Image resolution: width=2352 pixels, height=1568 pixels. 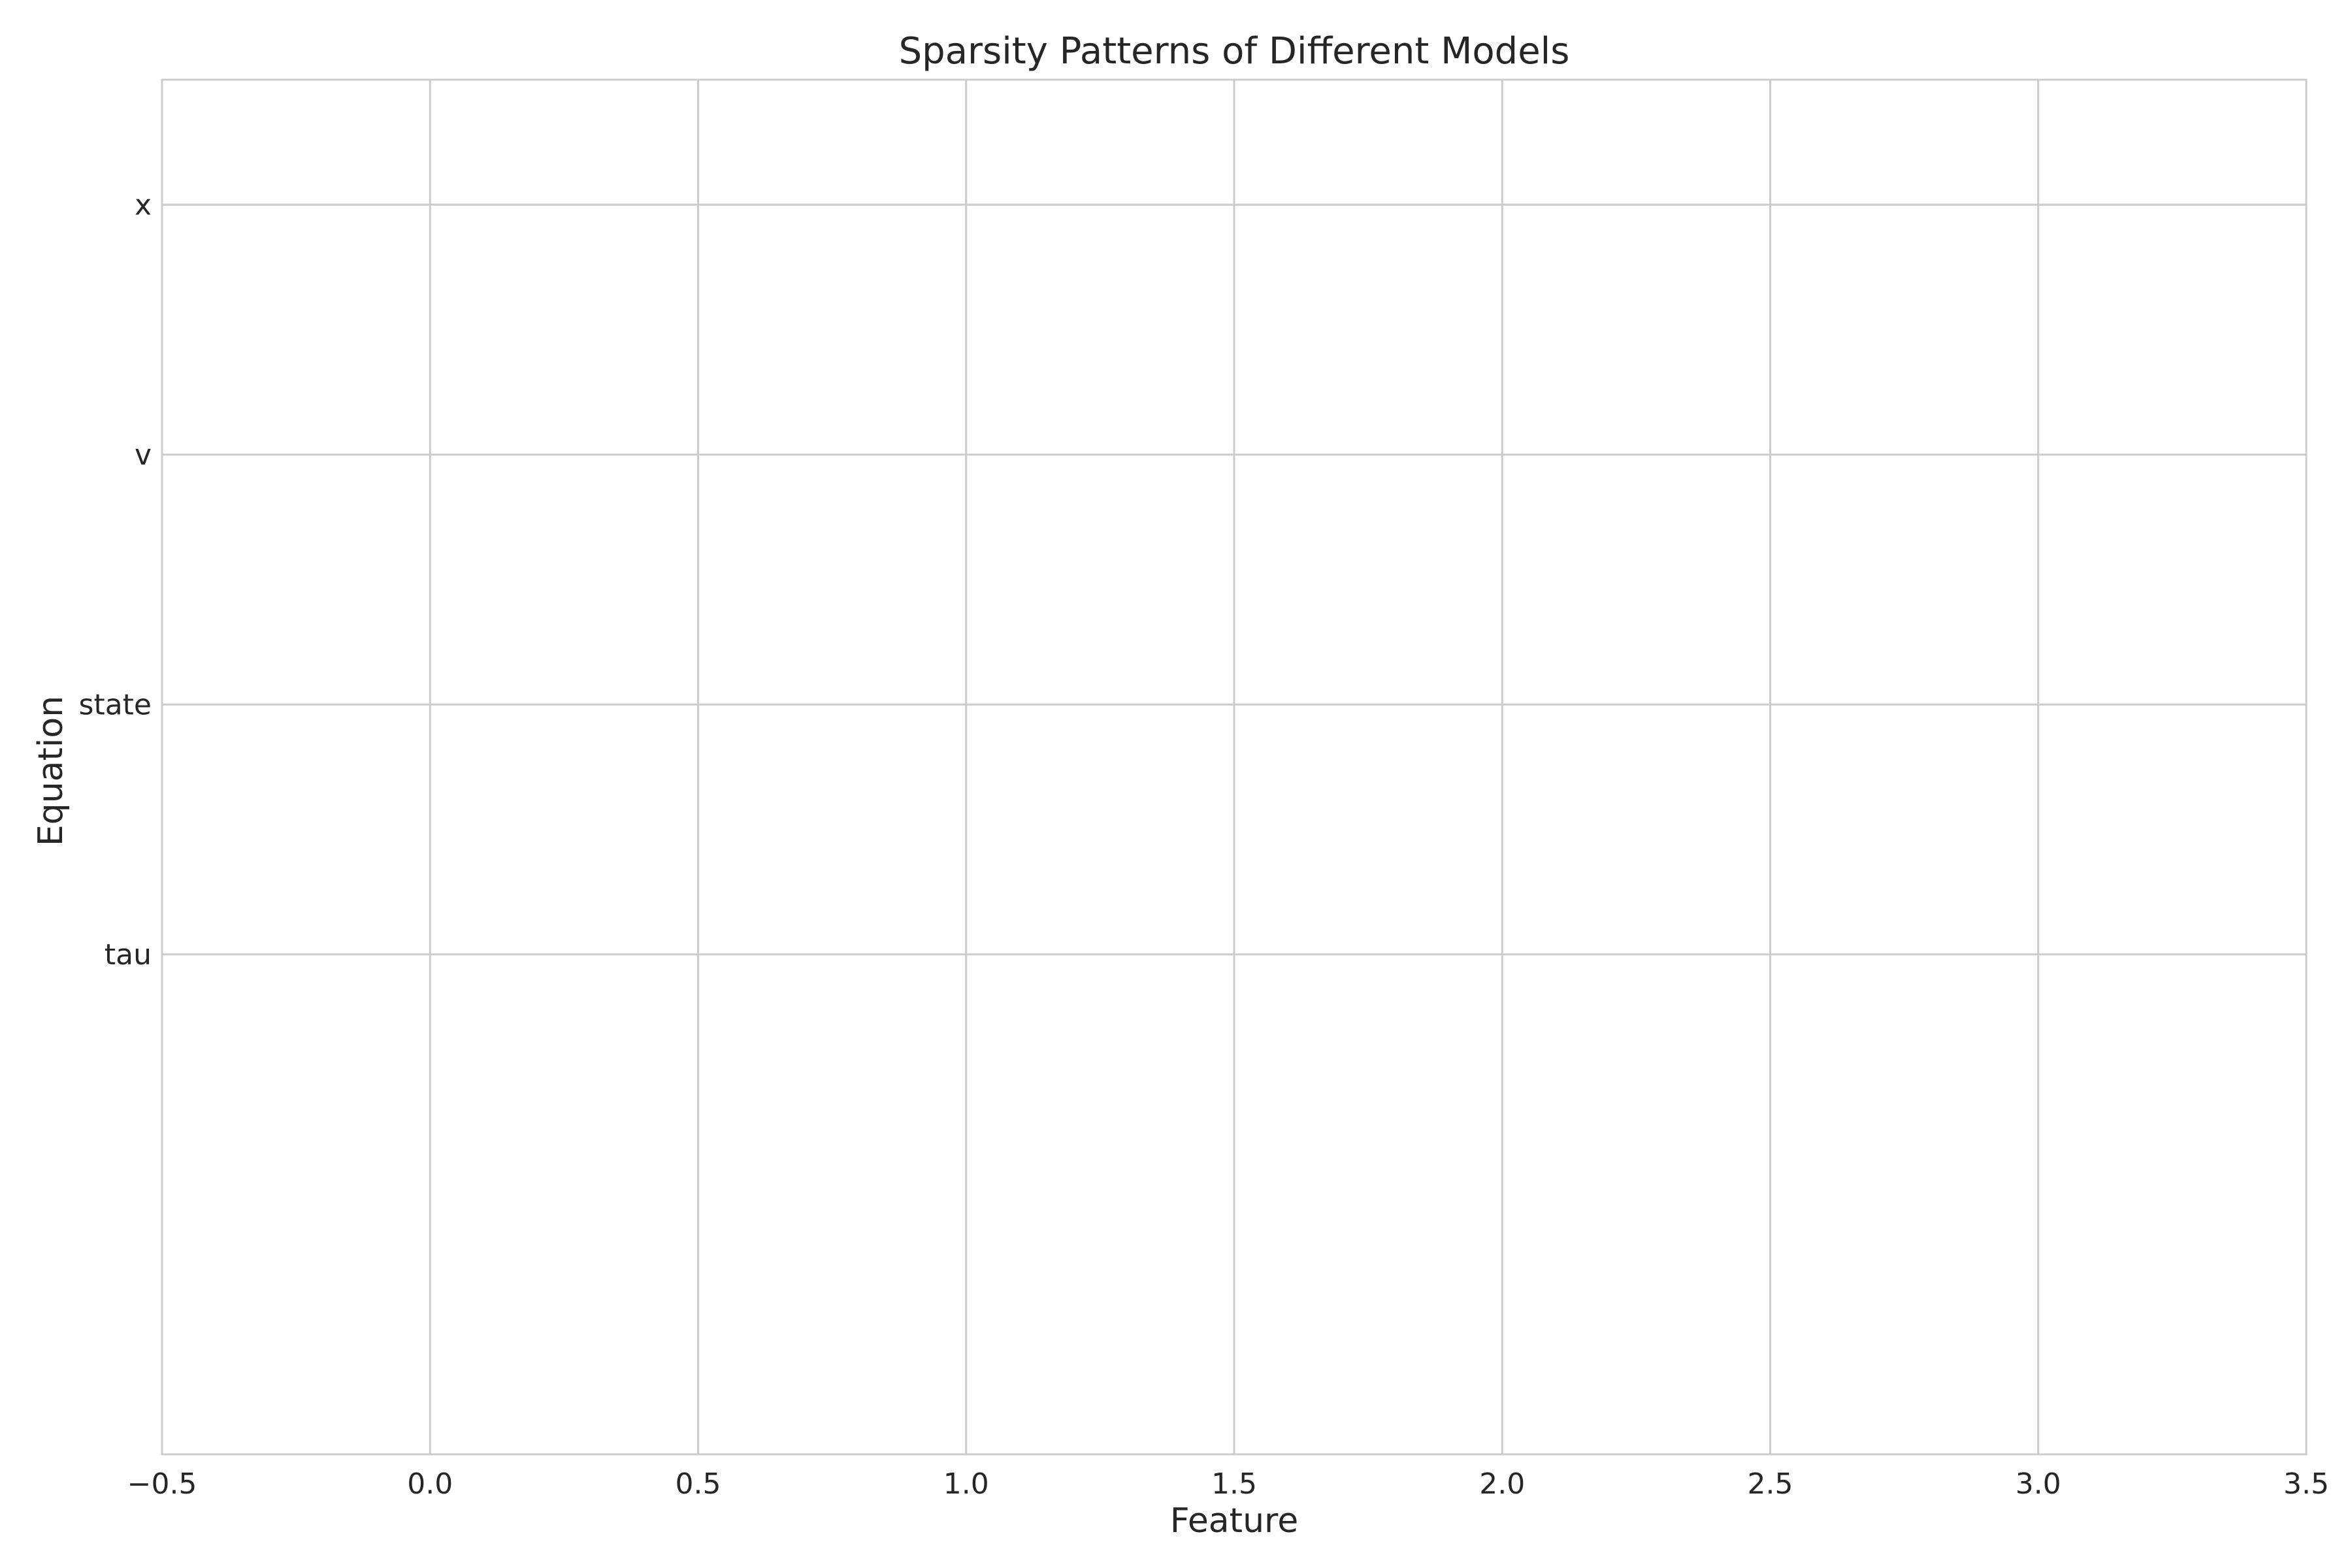 What do you see at coordinates (966, 1484) in the screenshot?
I see `x-tick-label: 1.0` at bounding box center [966, 1484].